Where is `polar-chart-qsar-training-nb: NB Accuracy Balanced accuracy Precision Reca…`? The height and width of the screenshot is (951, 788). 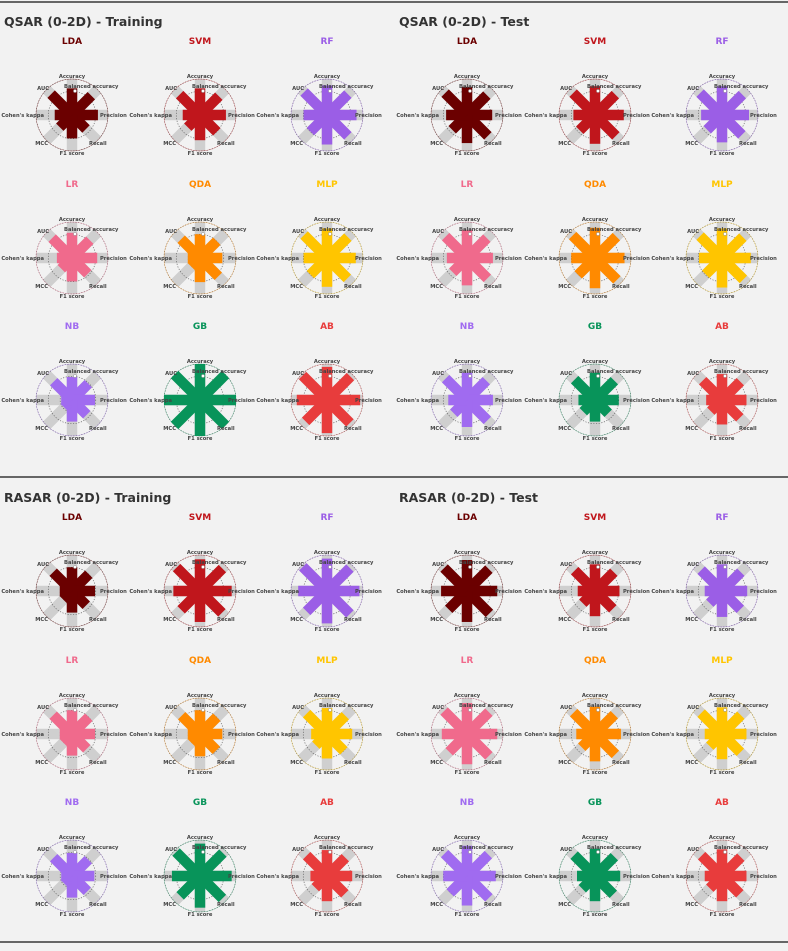 polar-chart-qsar-training-nb: NB Accuracy Balanced accuracy Precision Reca… is located at coordinates (64, 382).